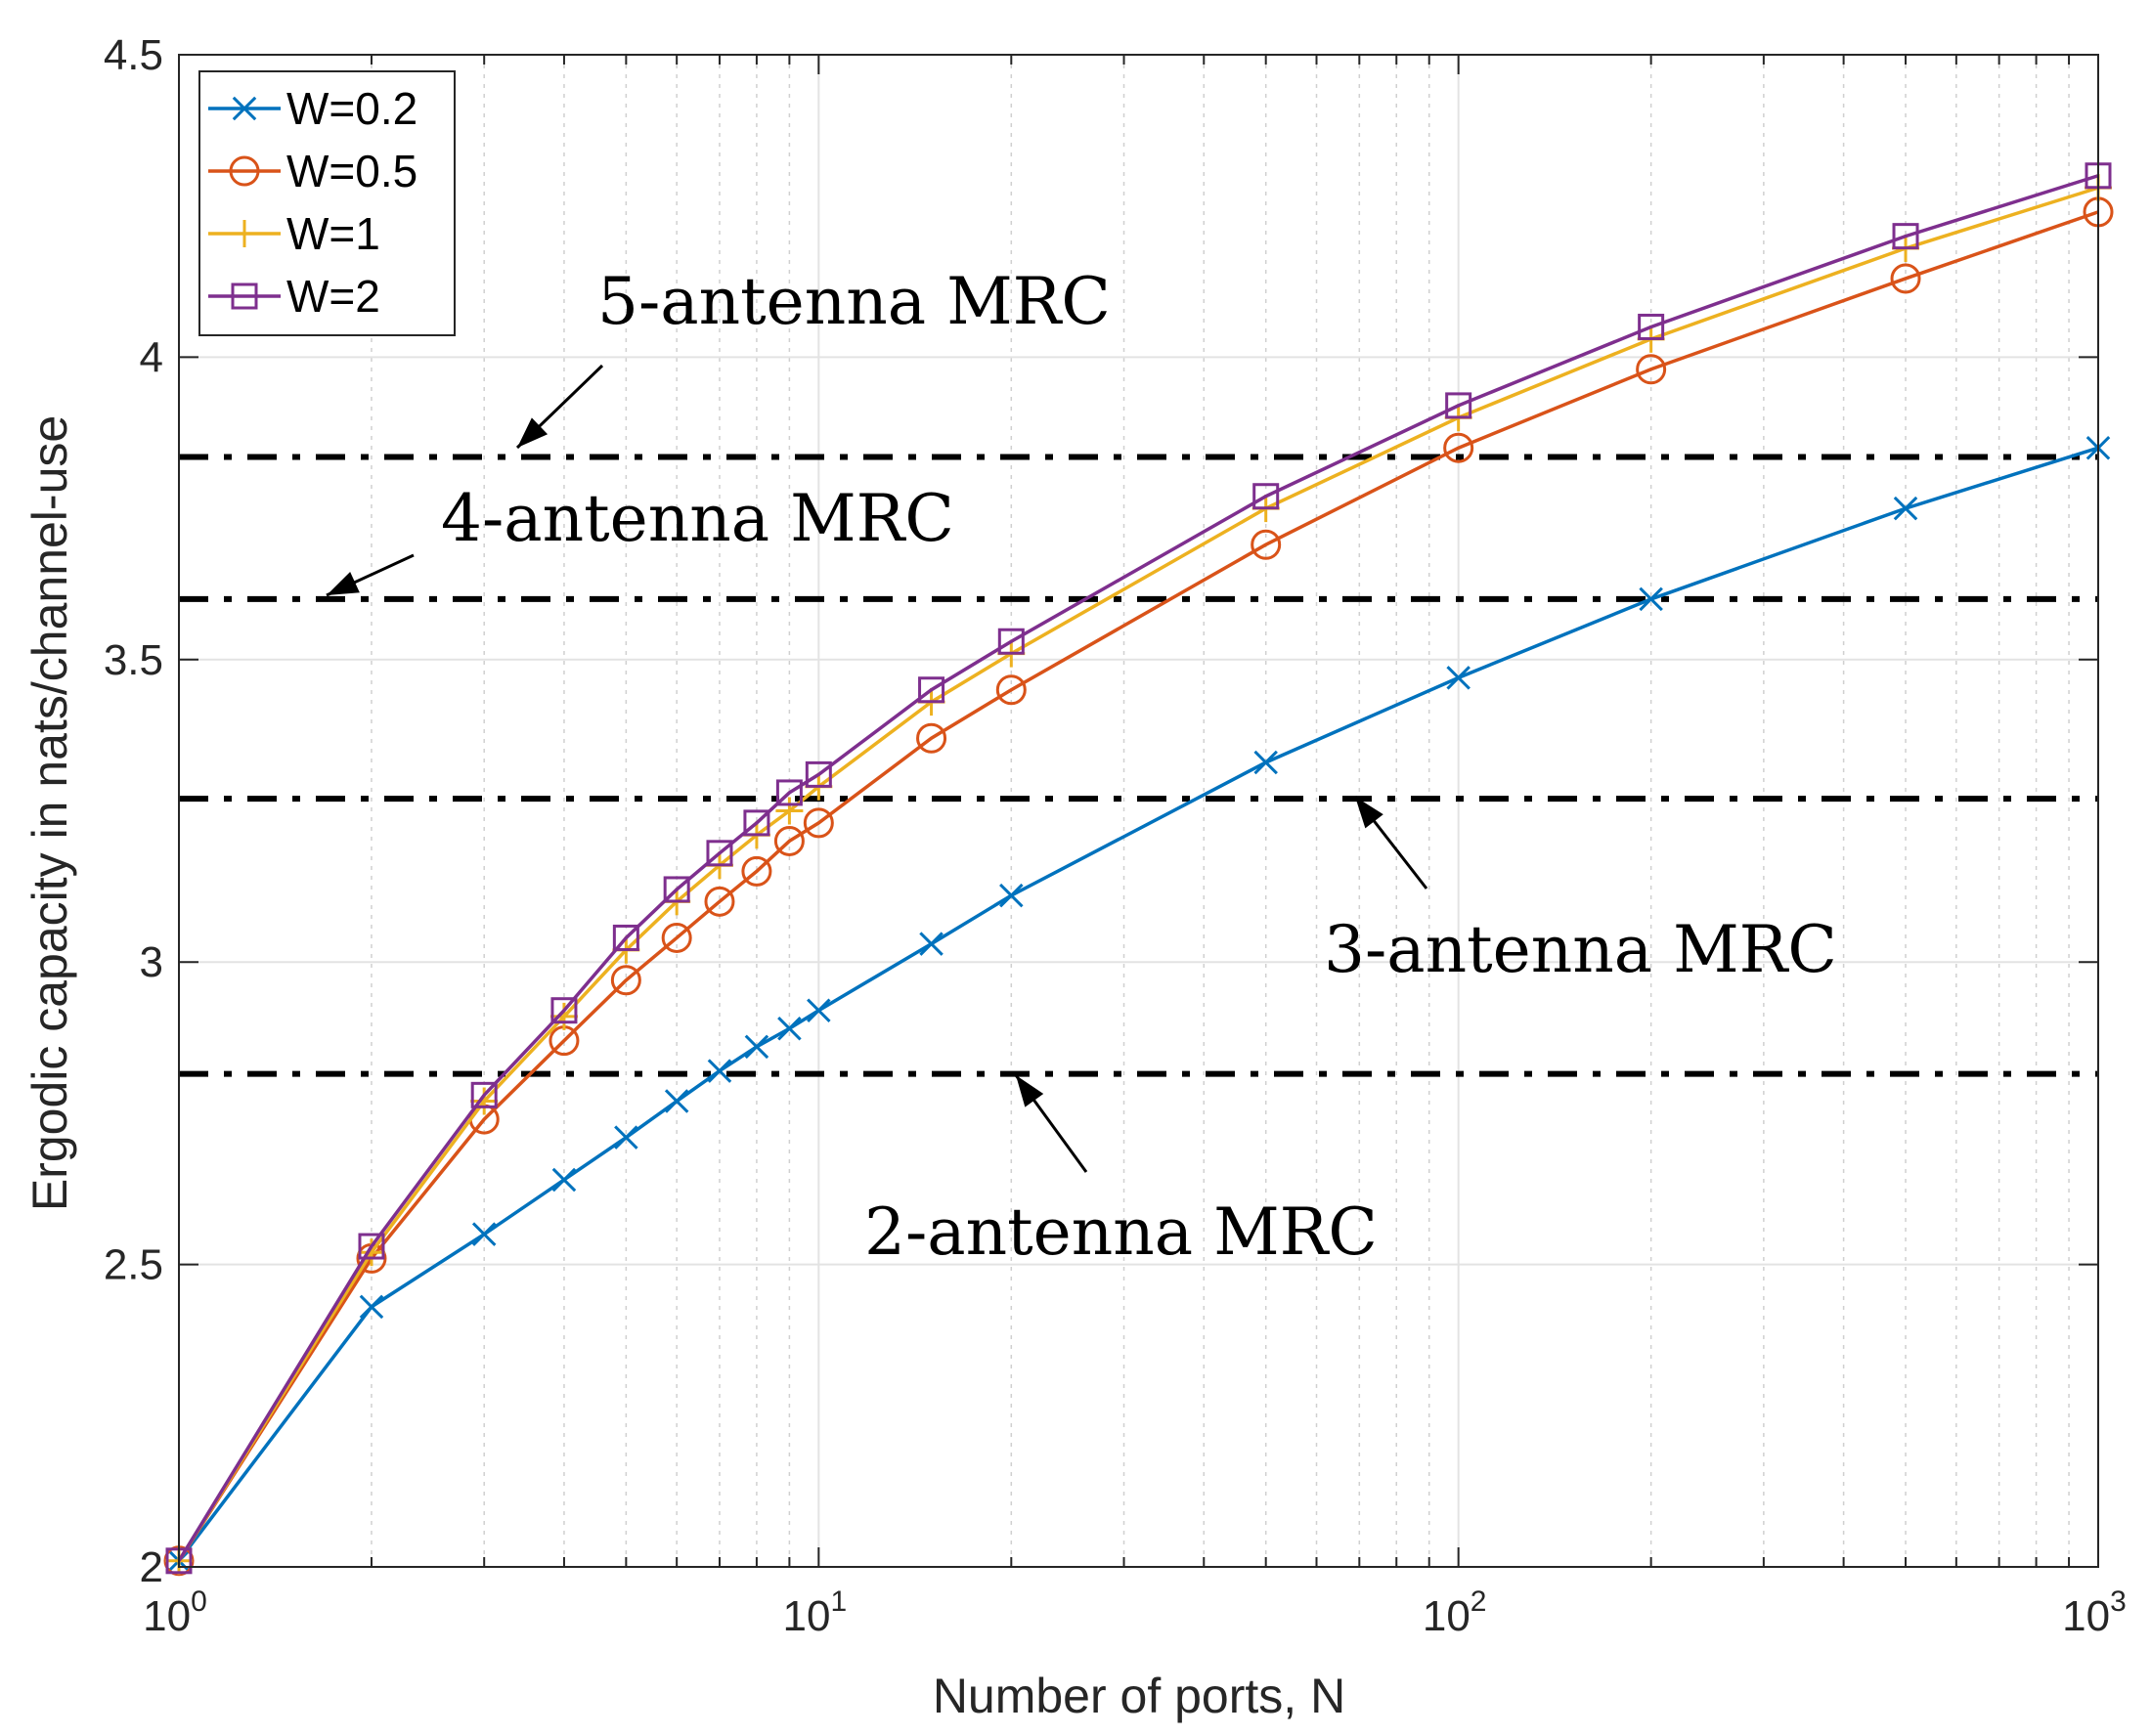 The image size is (2151, 1736). Describe the element at coordinates (151, 1567) in the screenshot. I see `y-tick-label: 2` at that location.